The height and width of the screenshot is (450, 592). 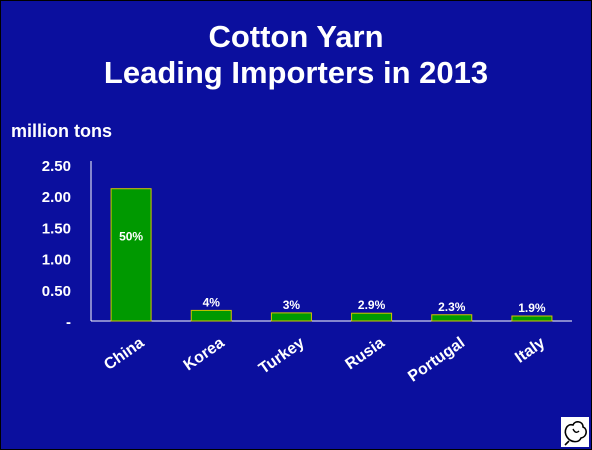 What do you see at coordinates (436, 359) in the screenshot?
I see `x-tick-label: Portugal` at bounding box center [436, 359].